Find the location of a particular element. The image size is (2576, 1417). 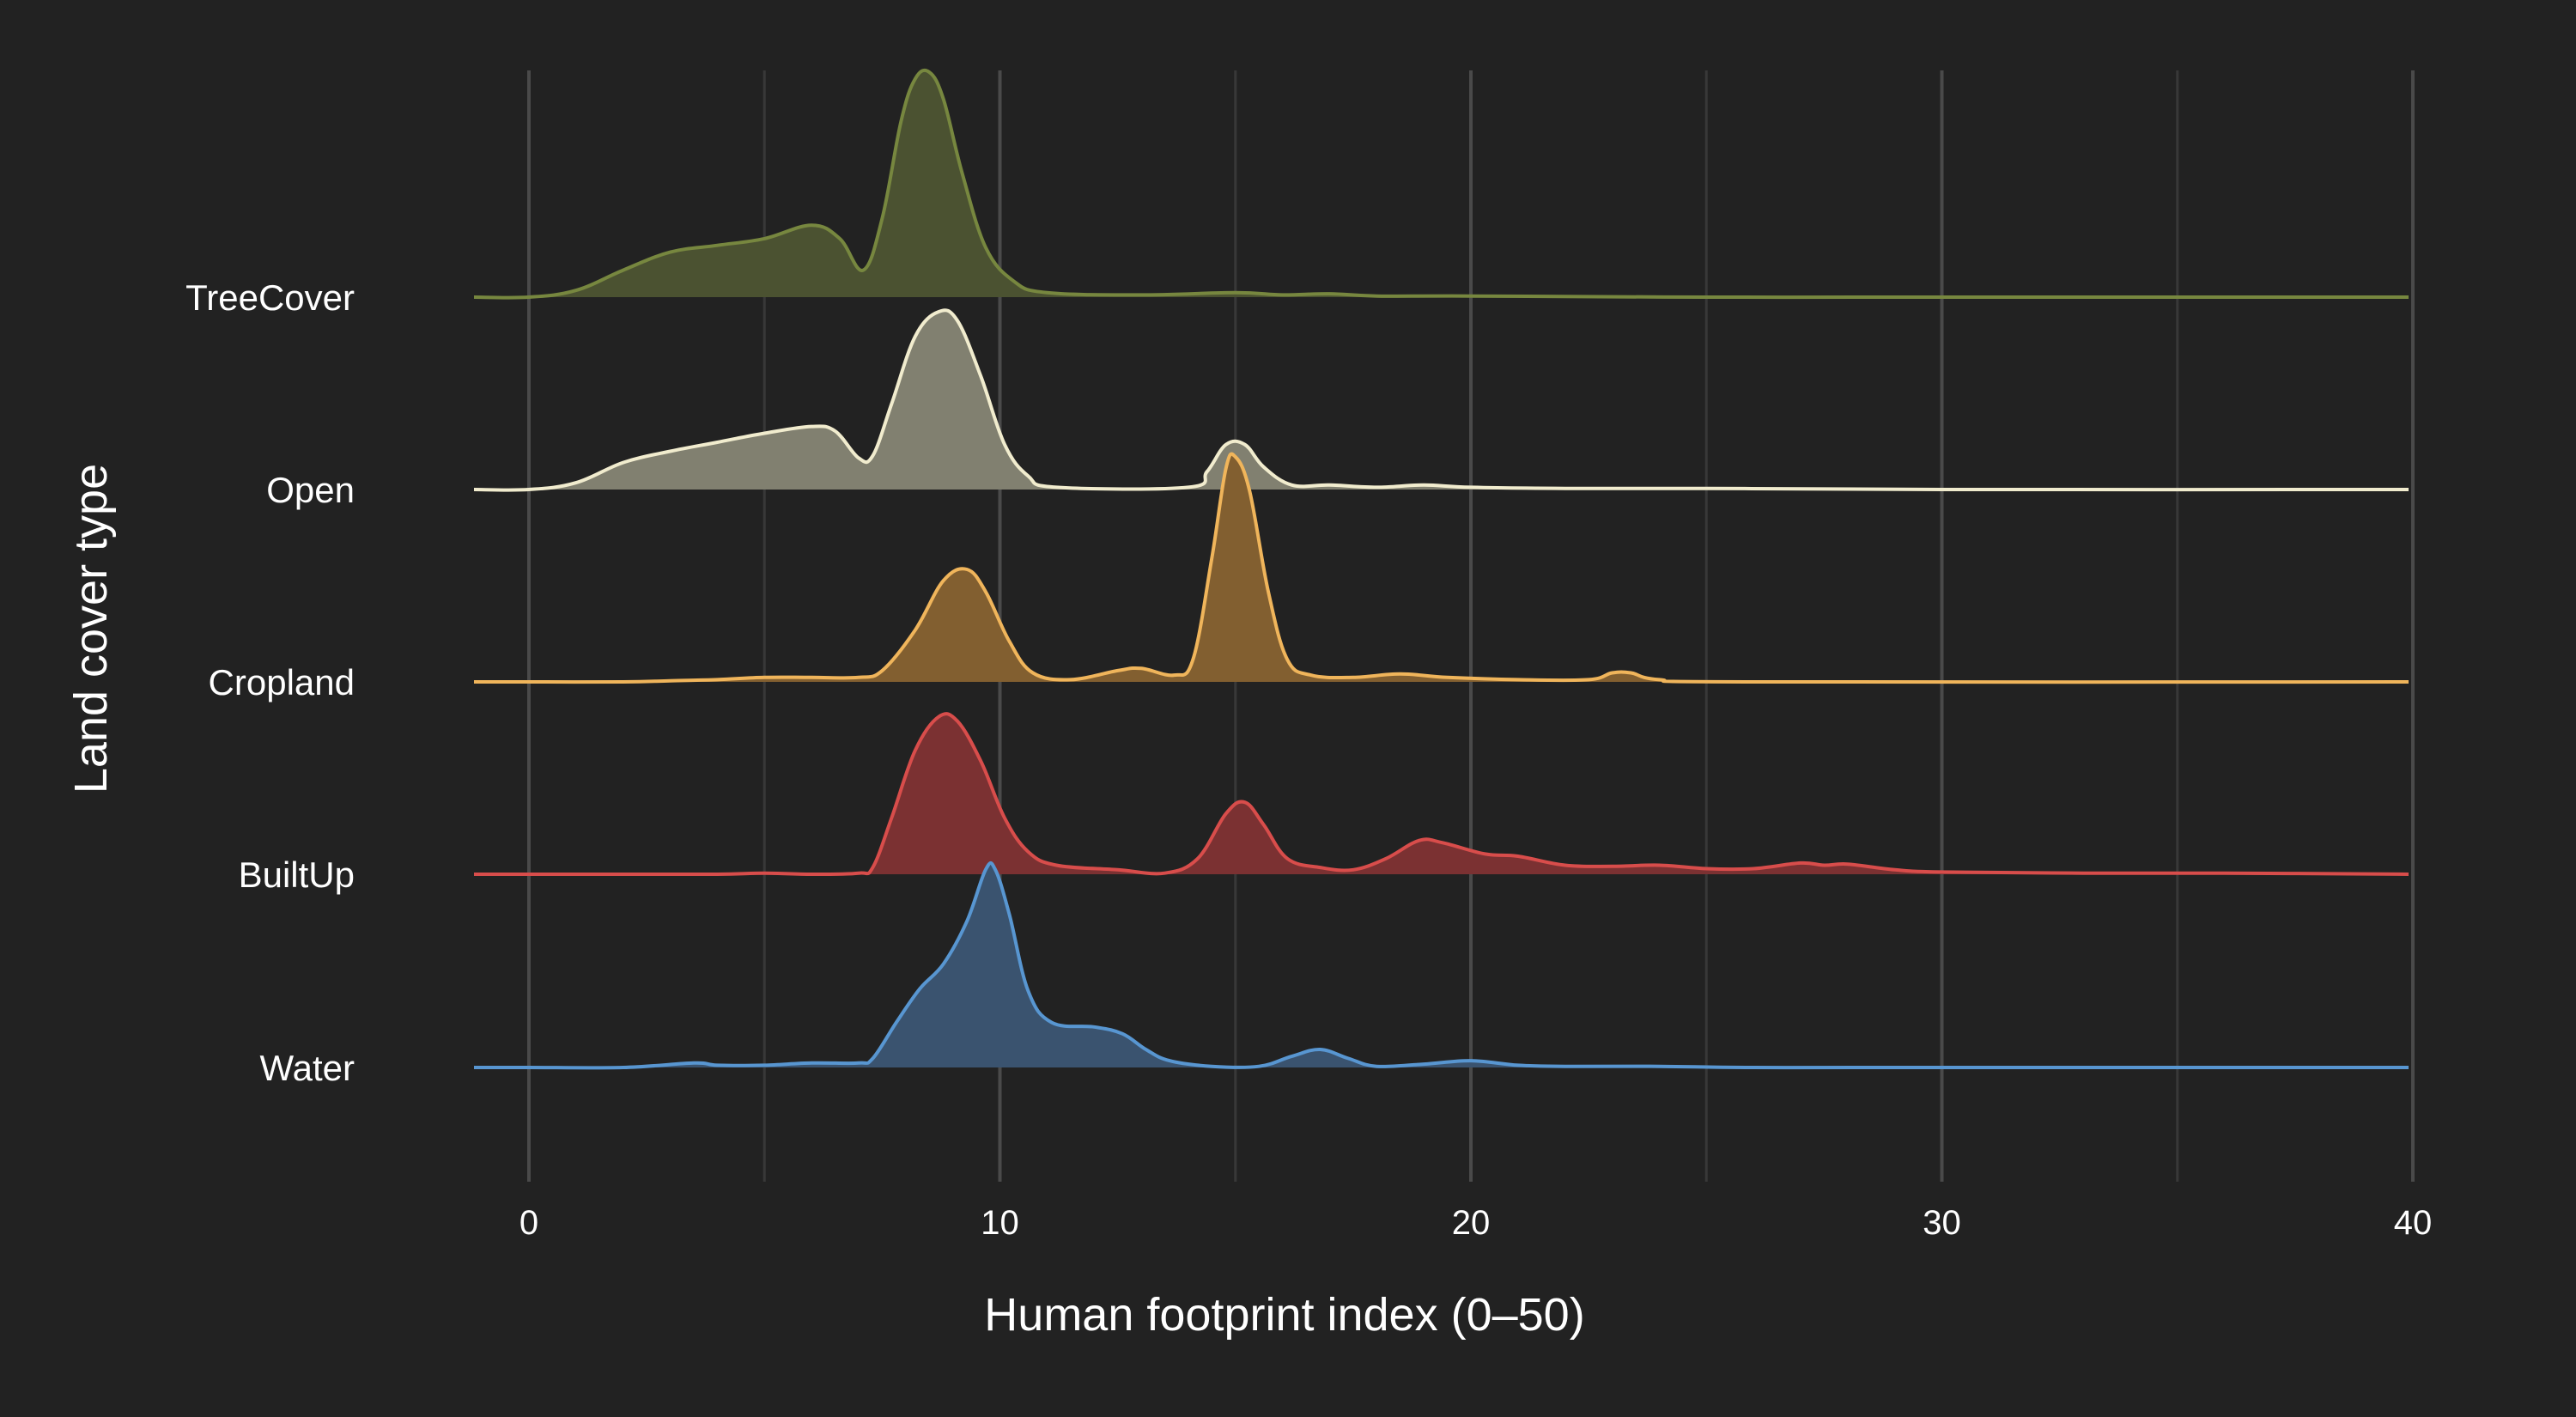

row-label-builtup: BuiltUp is located at coordinates (297, 874).